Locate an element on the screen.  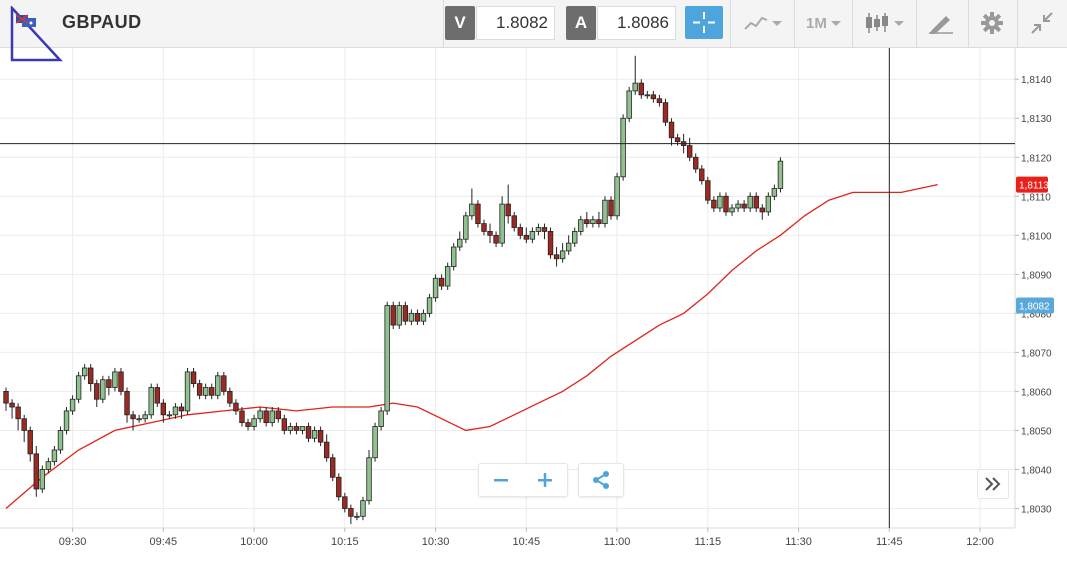
ask-tag: A is located at coordinates (581, 23).